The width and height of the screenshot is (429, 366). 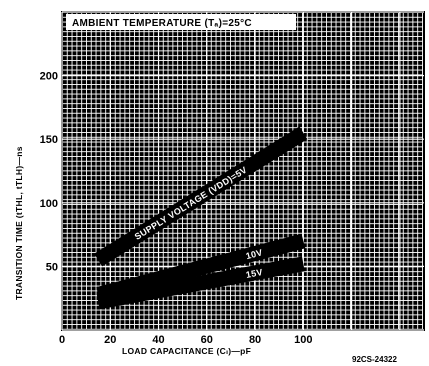 I want to click on x-tick-label: 20, so click(x=110, y=340).